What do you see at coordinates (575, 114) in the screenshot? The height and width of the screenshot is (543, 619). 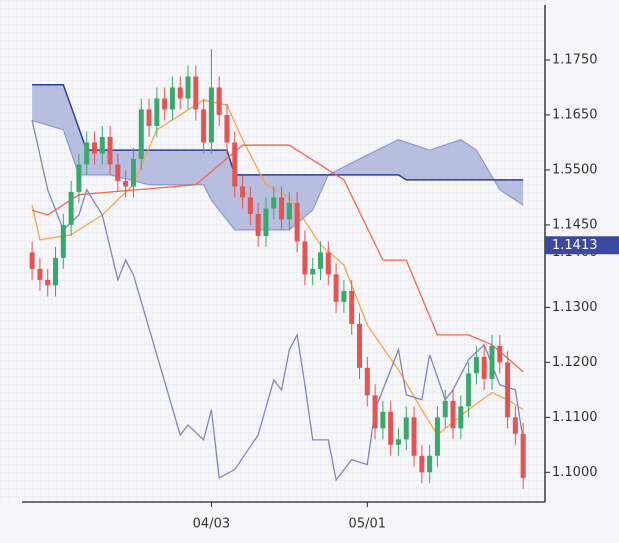 I see `y-tick-label: 1.1650` at bounding box center [575, 114].